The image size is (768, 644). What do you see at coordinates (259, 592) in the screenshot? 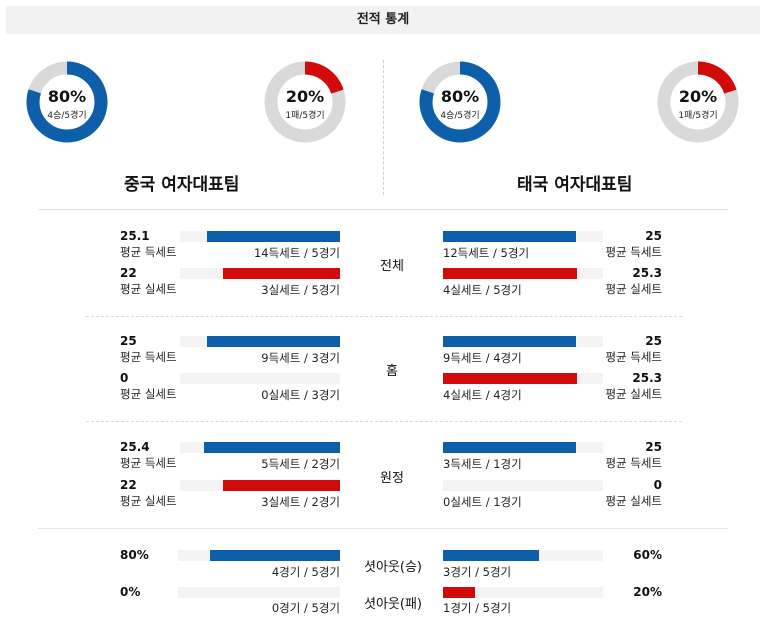
I see `left-shutout-loss-track` at bounding box center [259, 592].